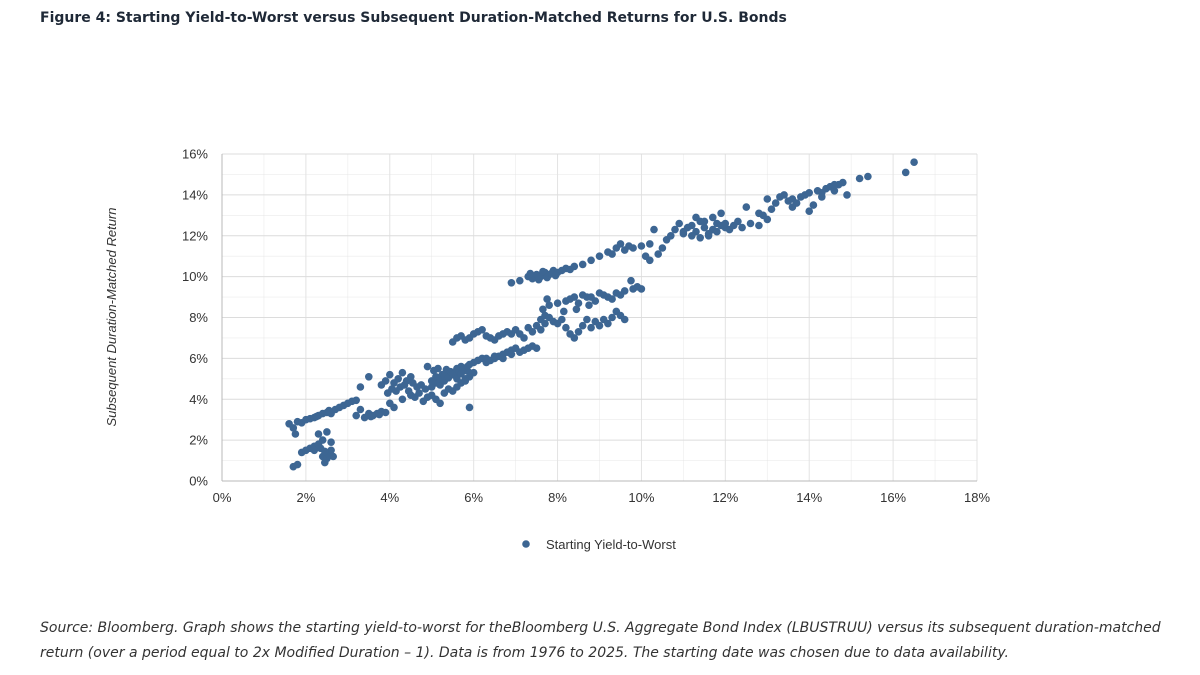 This screenshot has width=1200, height=675. Describe the element at coordinates (111, 317) in the screenshot. I see `y-axis-title: Subsequent Duration-Matched Return` at that location.